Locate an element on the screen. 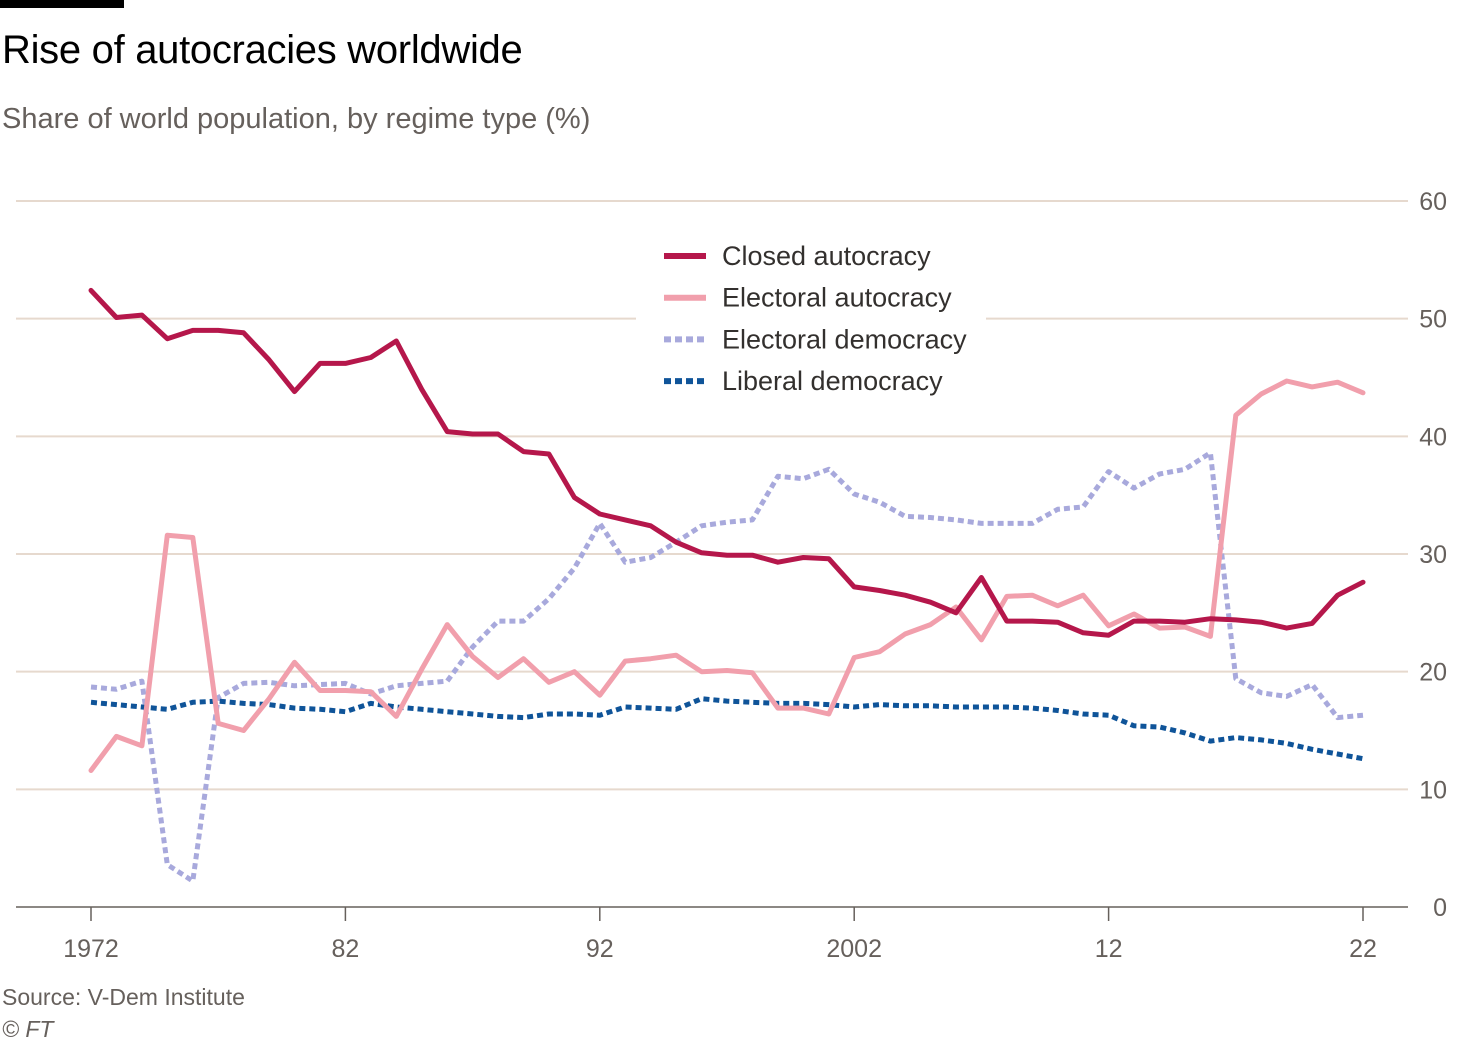  y-tick-label-0: 0 is located at coordinates (1440, 908).